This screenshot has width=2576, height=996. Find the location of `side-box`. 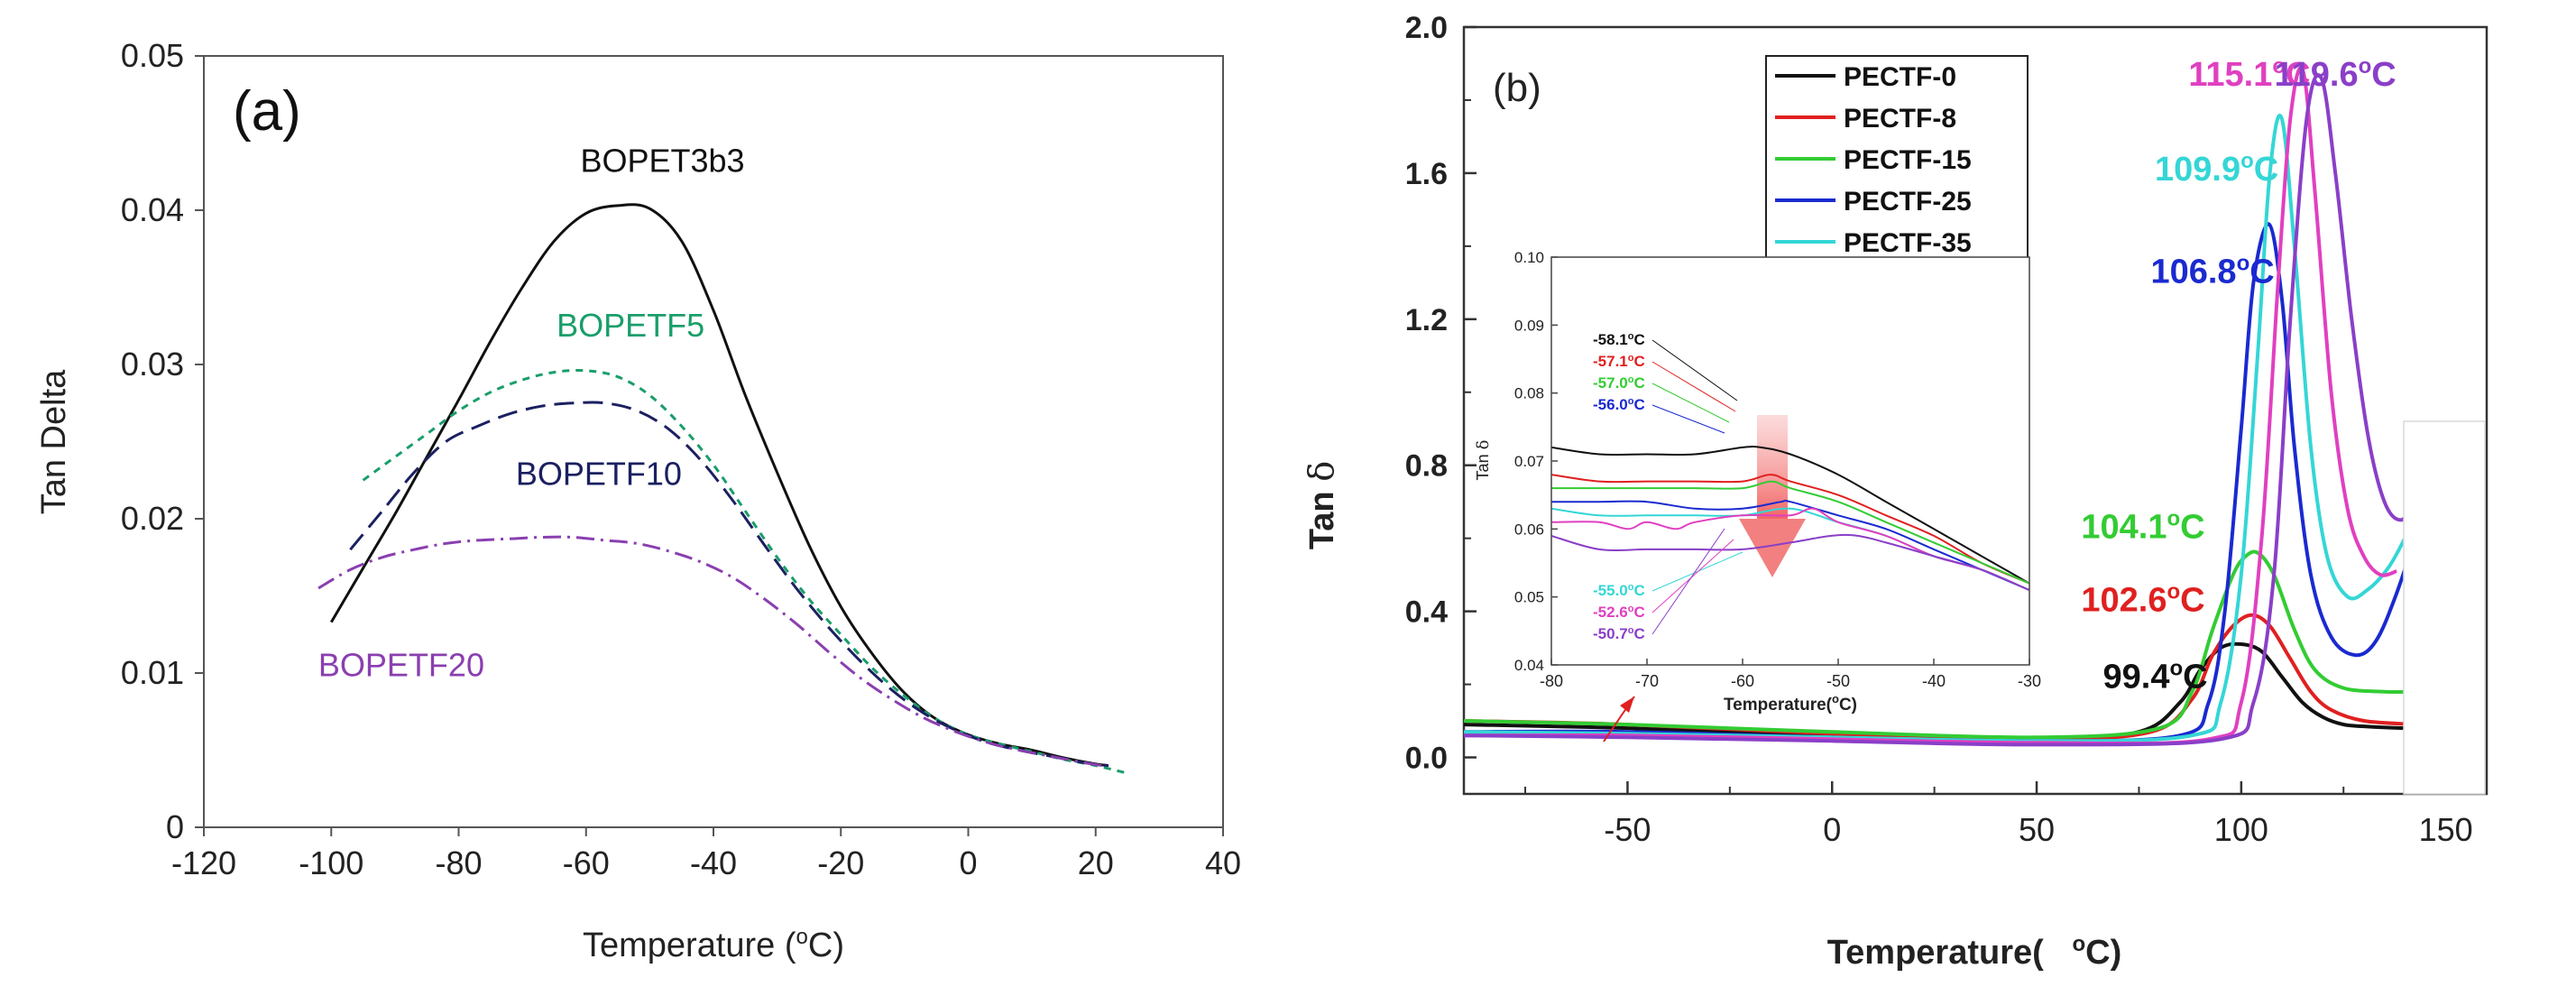

side-box is located at coordinates (2444, 608).